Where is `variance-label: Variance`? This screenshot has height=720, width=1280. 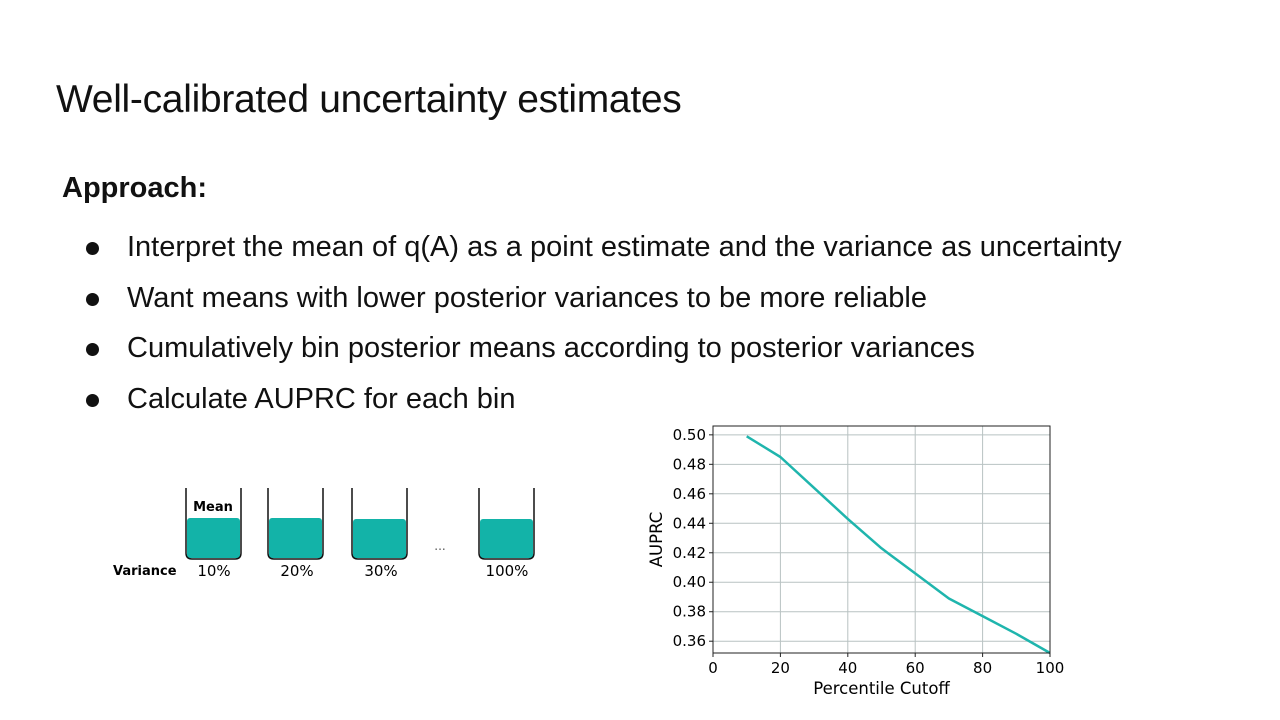
variance-label: Variance is located at coordinates (145, 571).